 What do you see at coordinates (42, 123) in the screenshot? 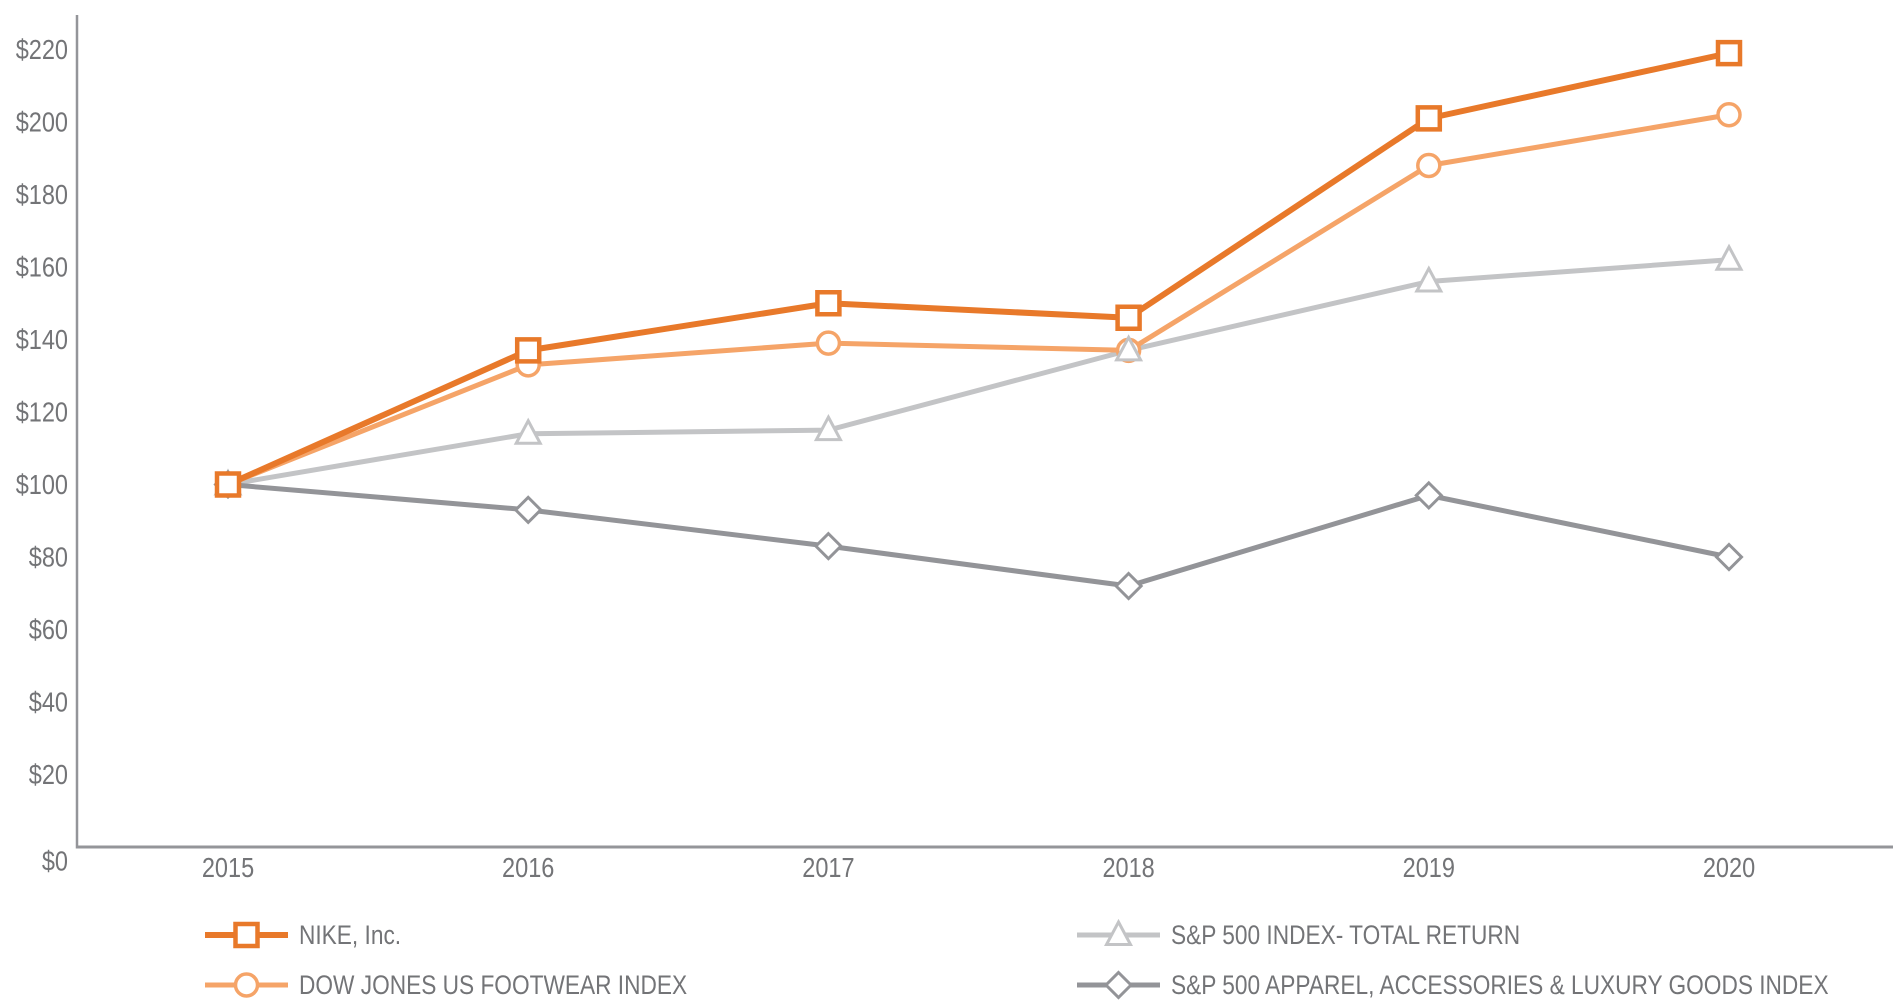
I see `y-tick-label: $200` at bounding box center [42, 123].